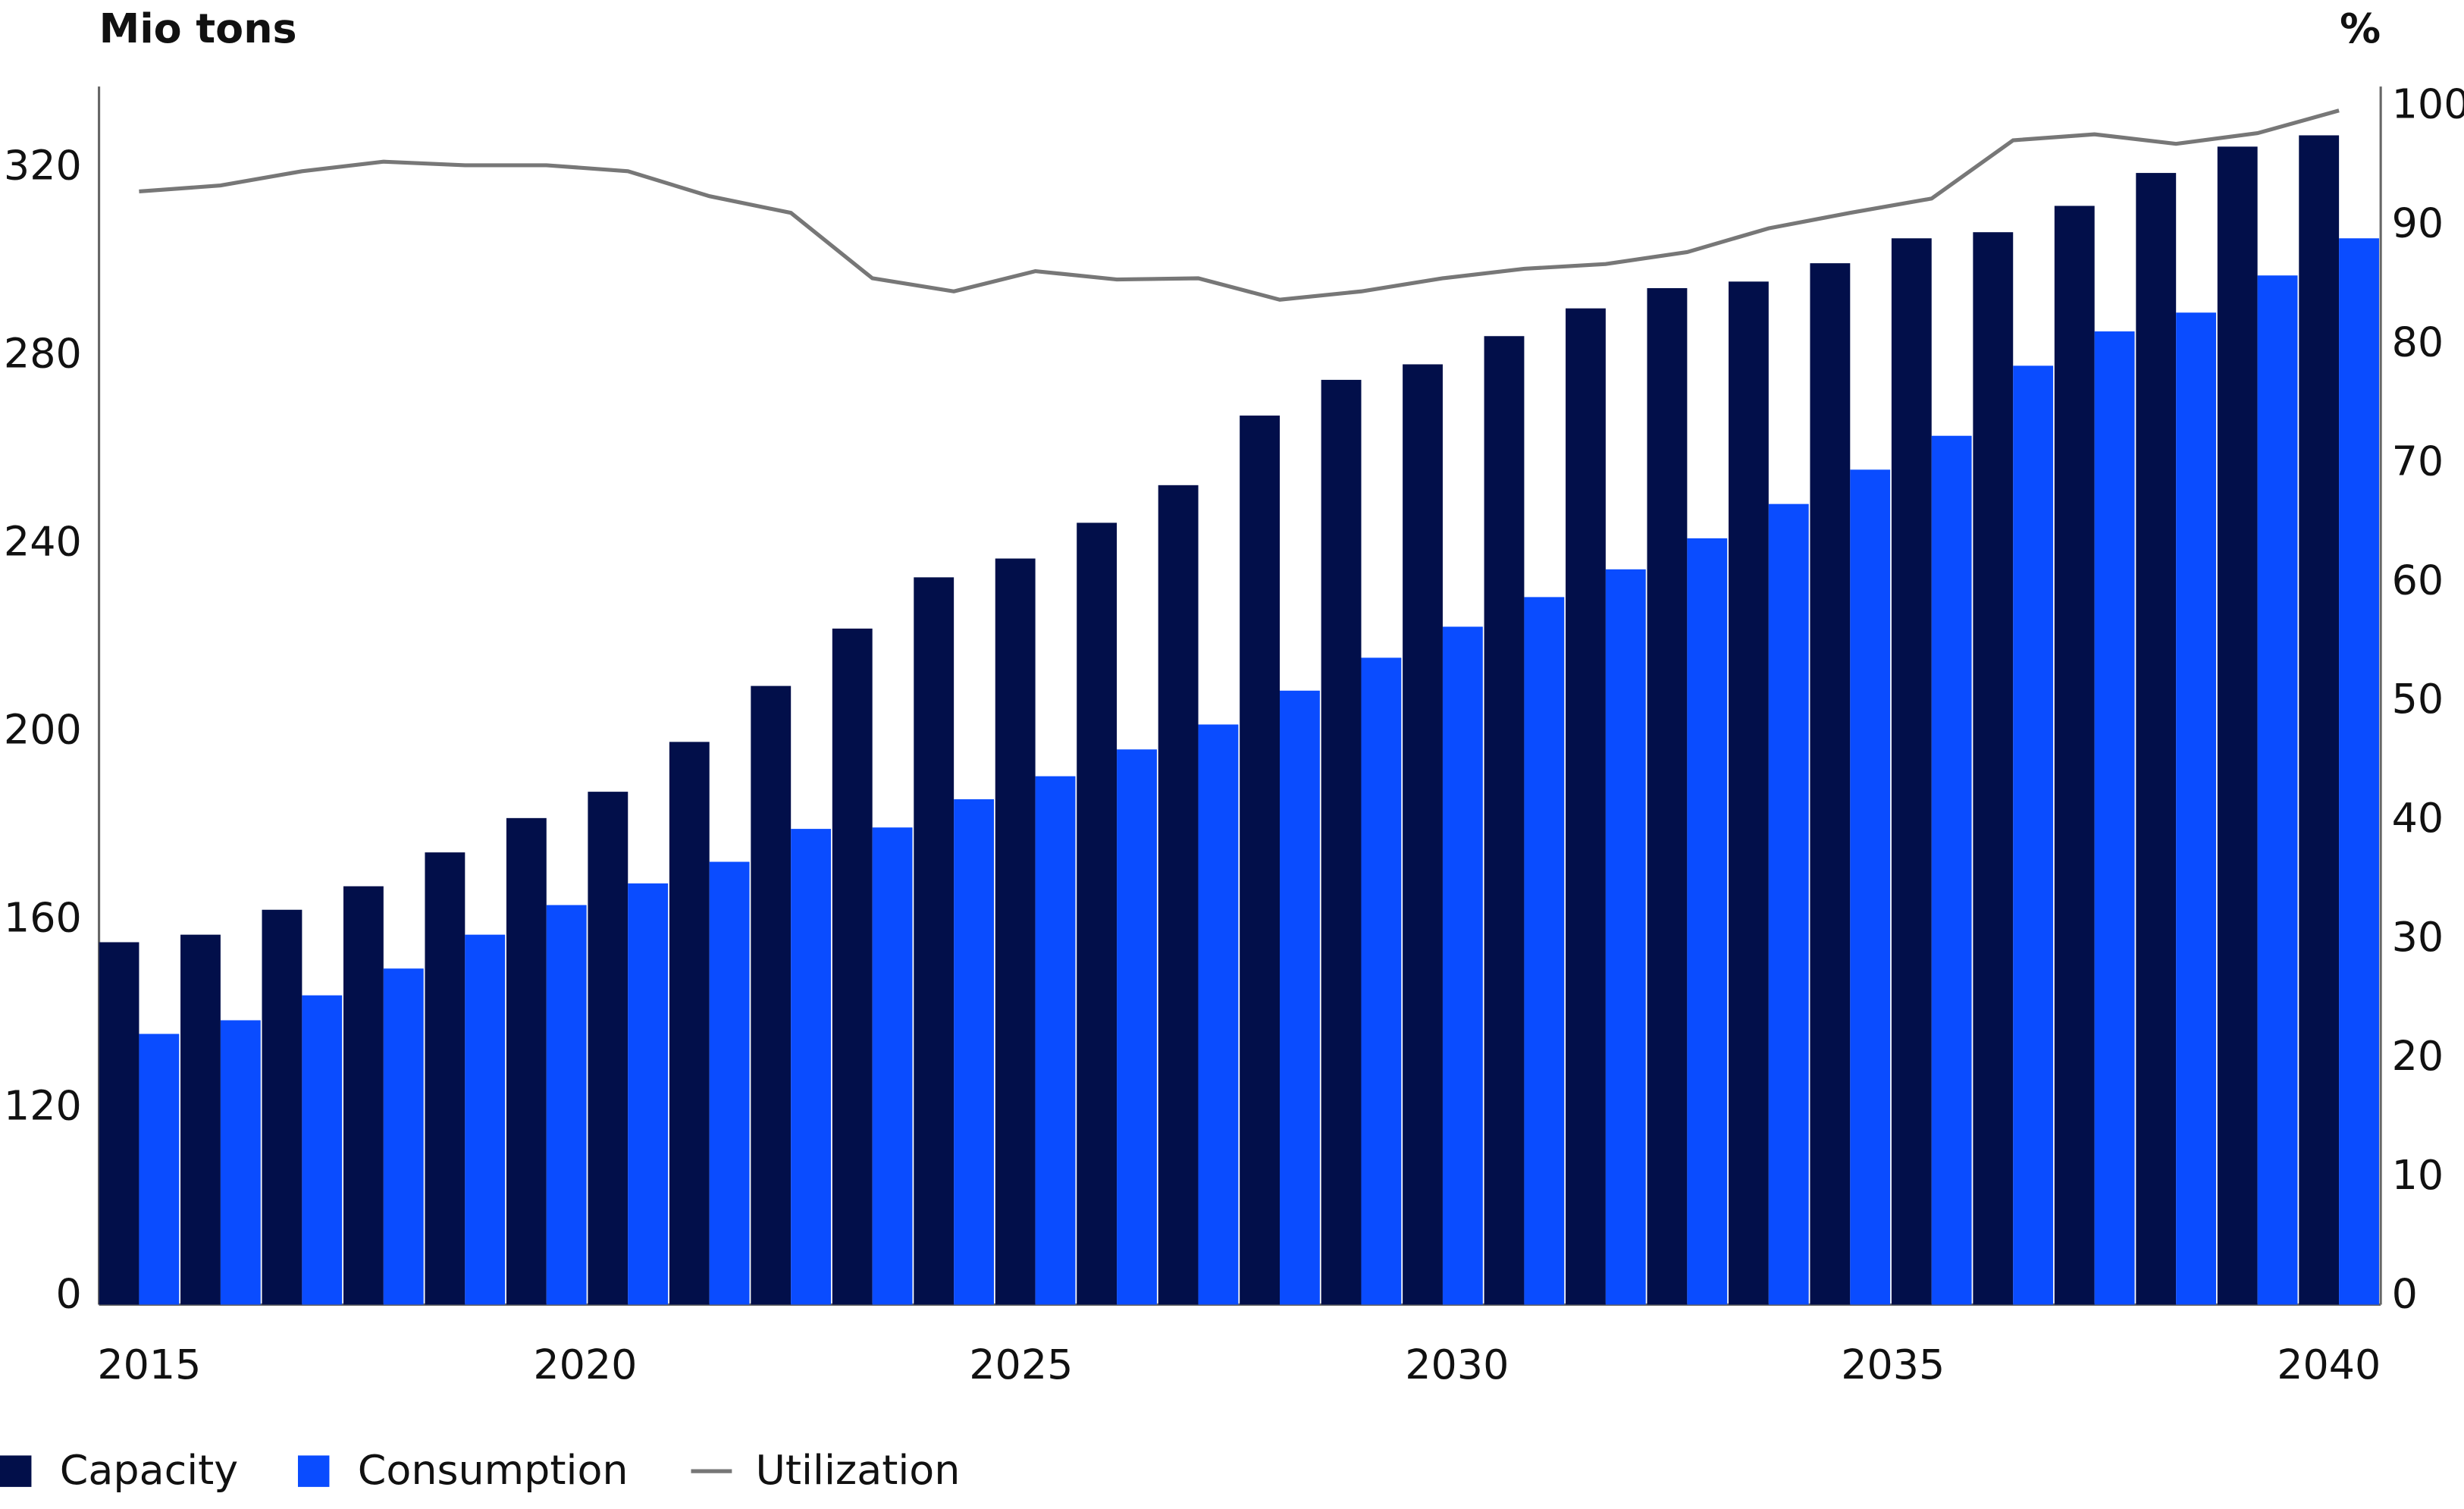 This screenshot has height=1509, width=2464. I want to click on x-tick-label: 2040, so click(2329, 1364).